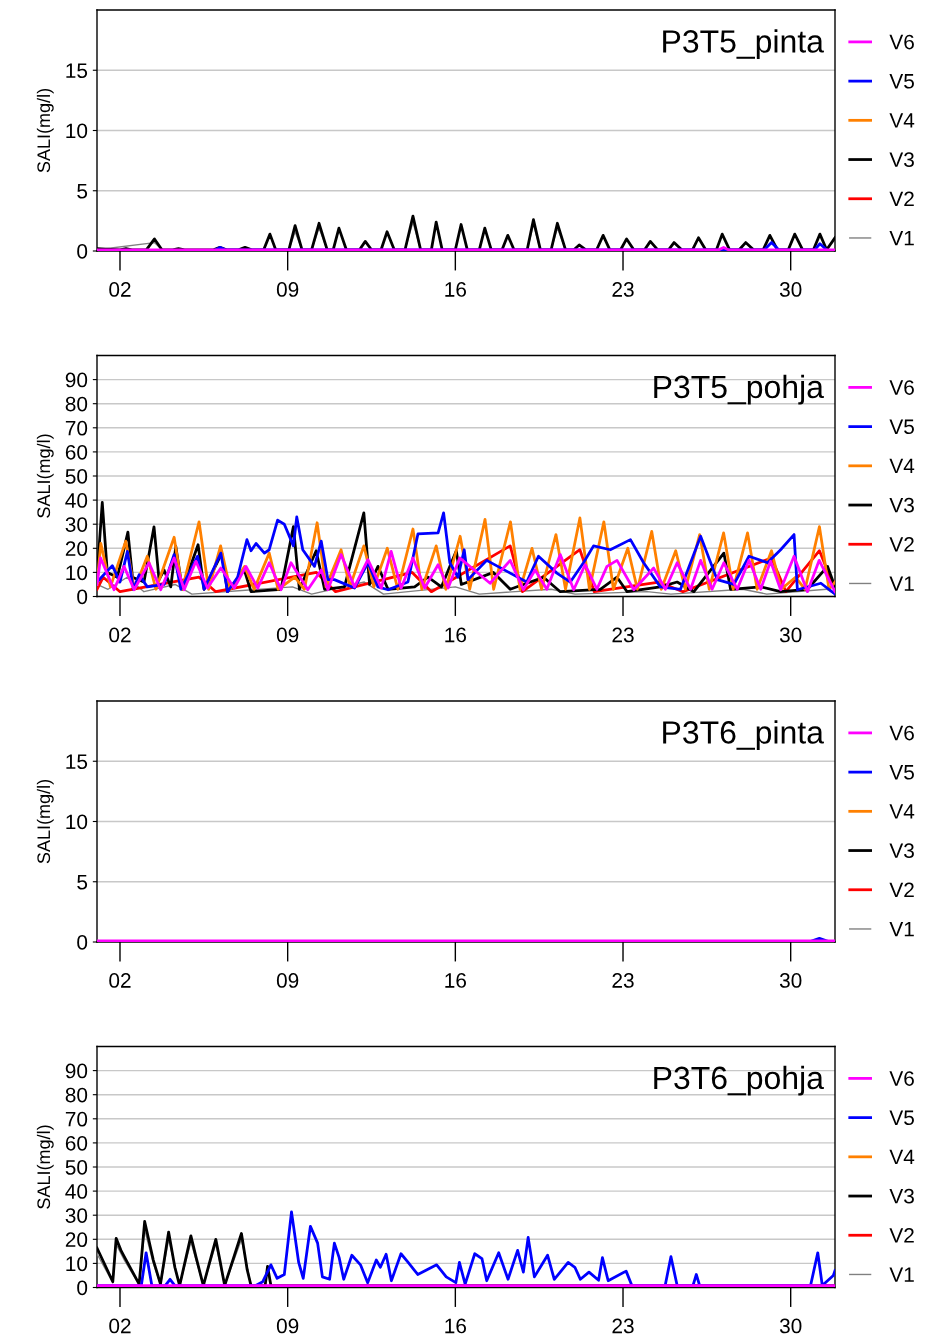 The height and width of the screenshot is (1340, 933). I want to click on text: P3T6_pinta, so click(743, 735).